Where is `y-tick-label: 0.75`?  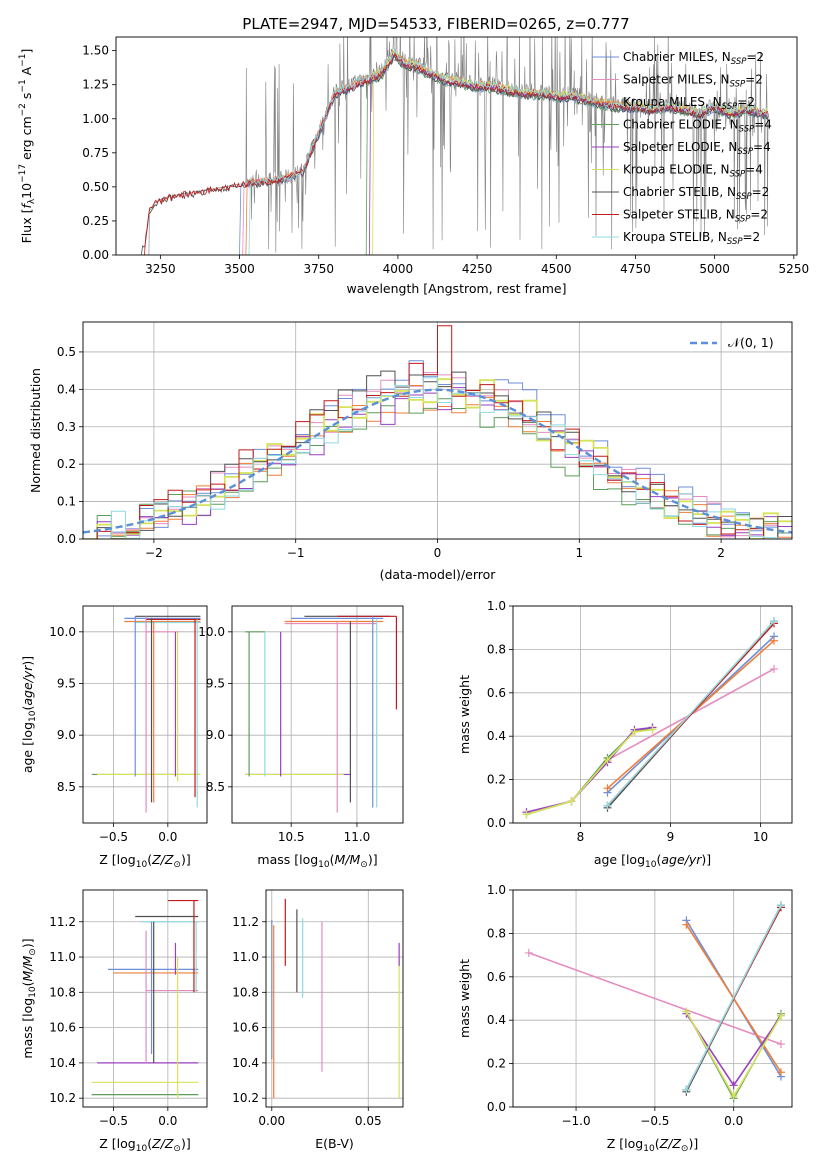
y-tick-label: 0.75 is located at coordinates (95, 153).